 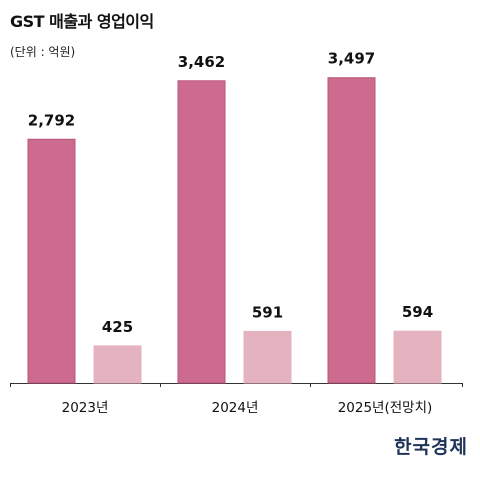 I want to click on value-label-revenue-3: 3,497, so click(x=351, y=59).